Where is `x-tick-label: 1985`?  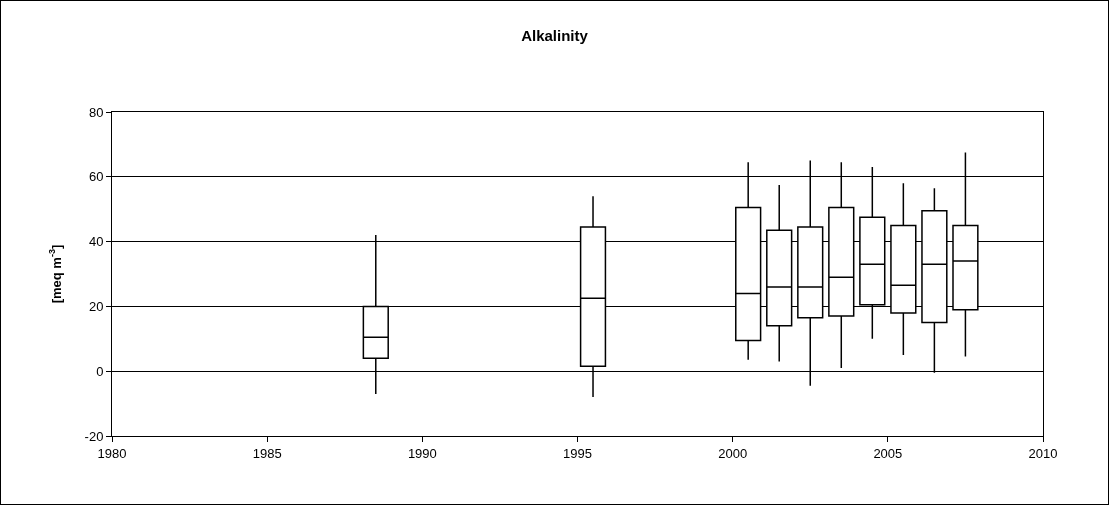 x-tick-label: 1985 is located at coordinates (267, 453).